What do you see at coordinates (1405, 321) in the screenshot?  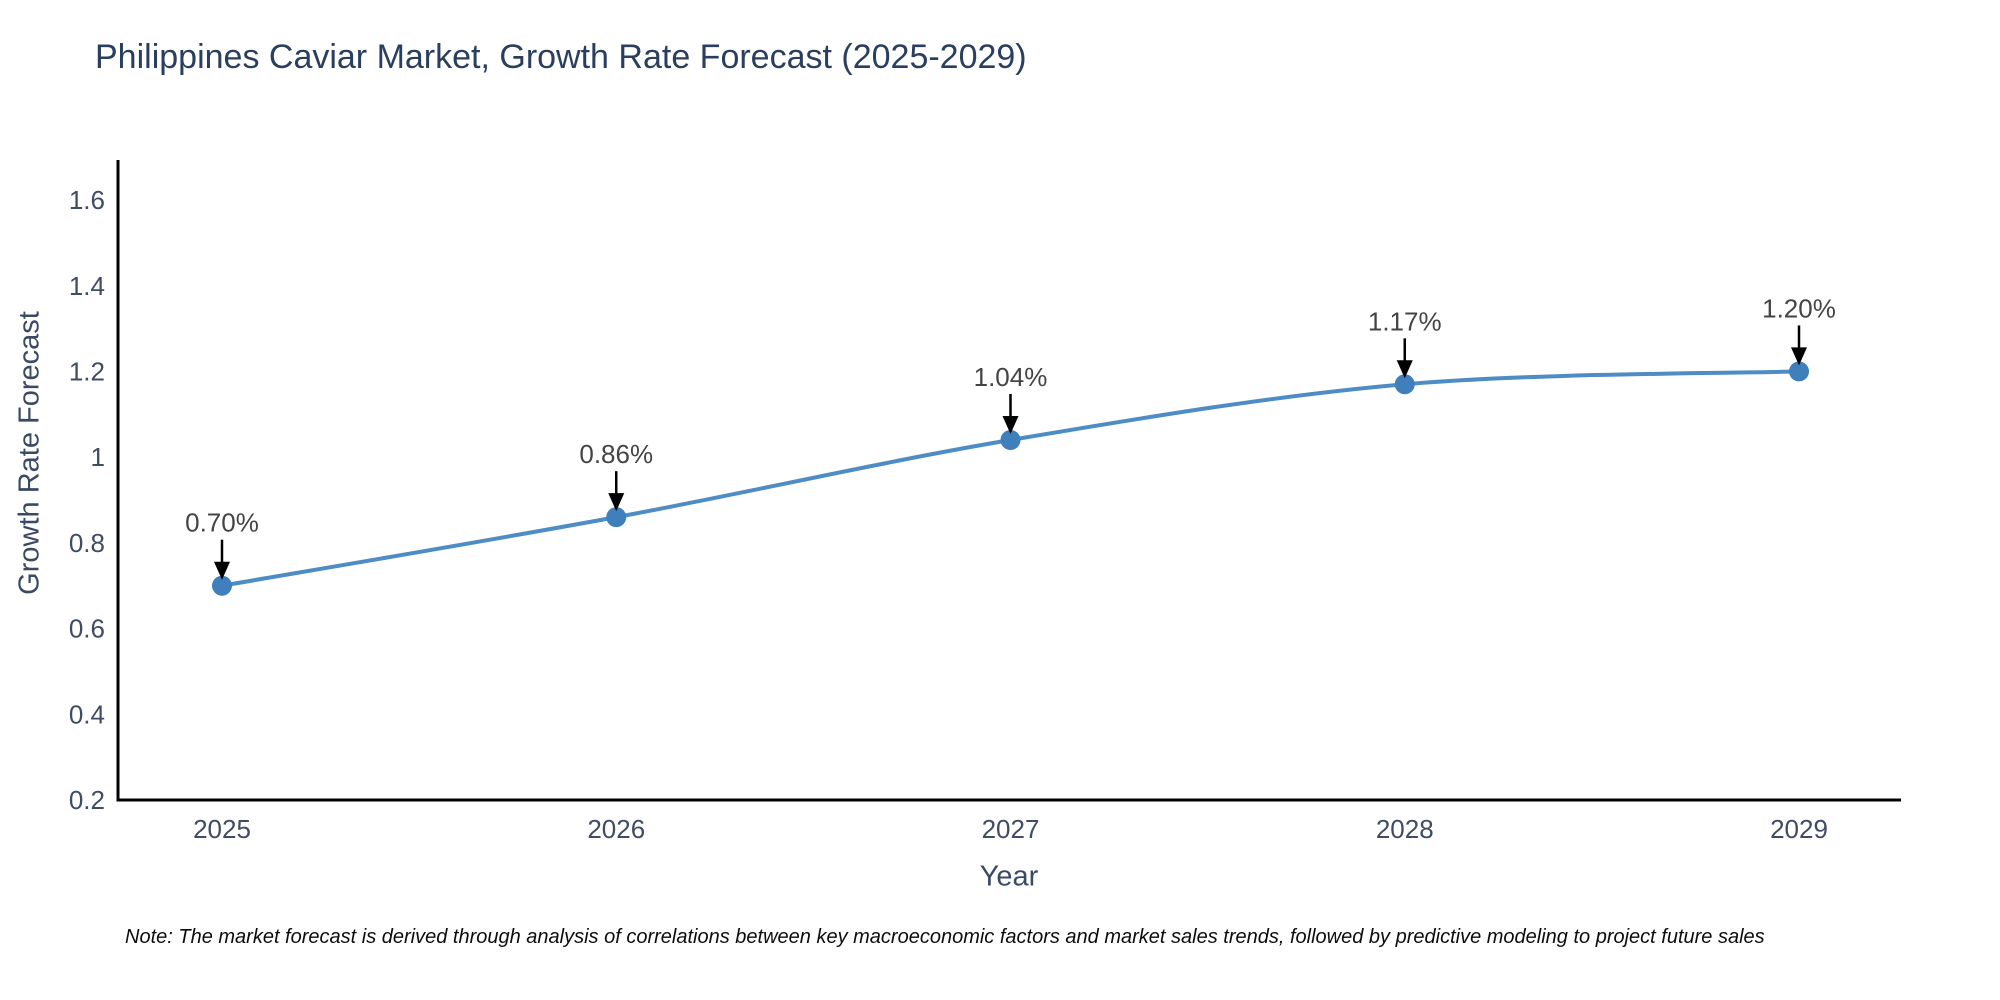 I see `data-point-label: 1.17%` at bounding box center [1405, 321].